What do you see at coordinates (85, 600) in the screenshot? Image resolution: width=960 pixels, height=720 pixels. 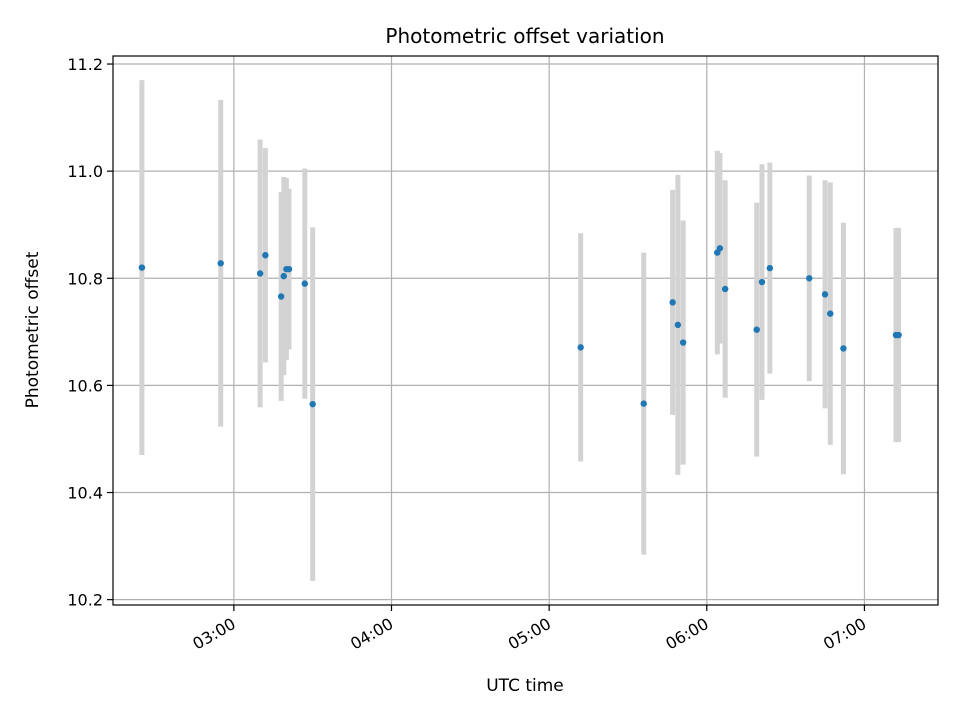 I see `y-tick-label: 10.2` at bounding box center [85, 600].